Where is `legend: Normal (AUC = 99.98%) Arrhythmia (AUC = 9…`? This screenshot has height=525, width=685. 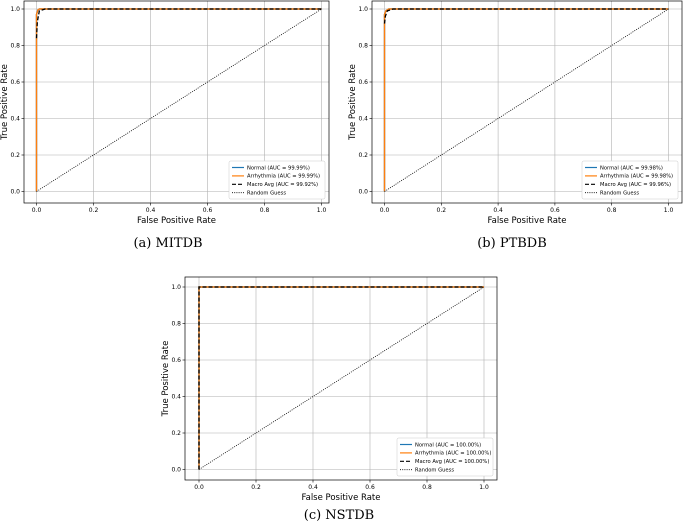
legend: Normal (AUC = 99.98%) Arrhythmia (AUC = 9… is located at coordinates (630, 180).